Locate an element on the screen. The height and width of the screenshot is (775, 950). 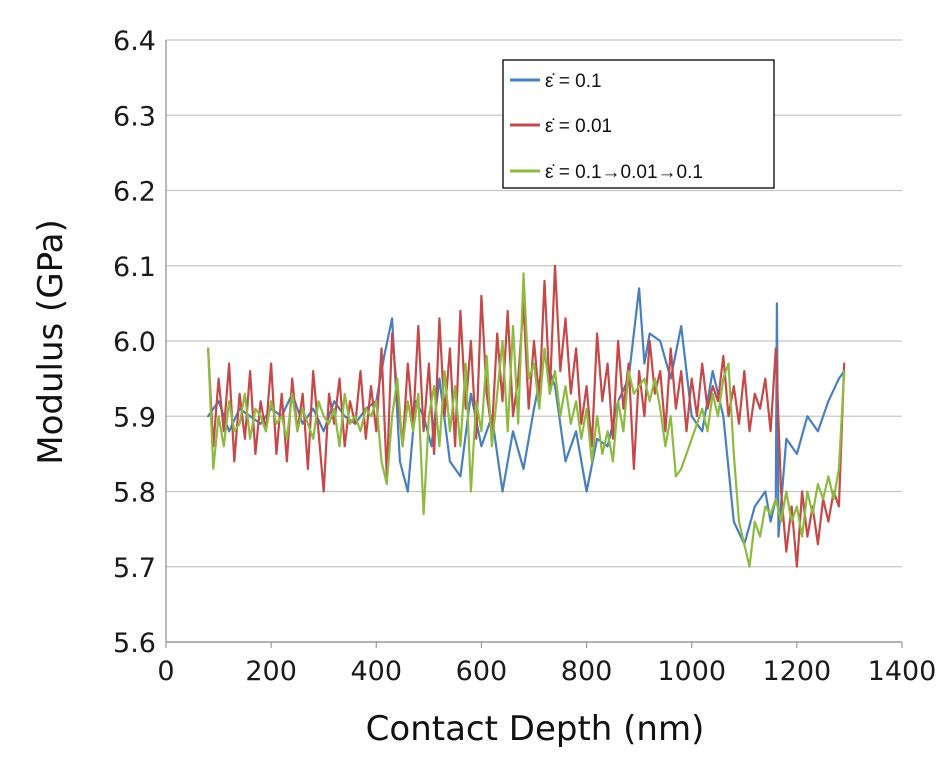
y-tick-label: 5.6 is located at coordinates (134, 643).